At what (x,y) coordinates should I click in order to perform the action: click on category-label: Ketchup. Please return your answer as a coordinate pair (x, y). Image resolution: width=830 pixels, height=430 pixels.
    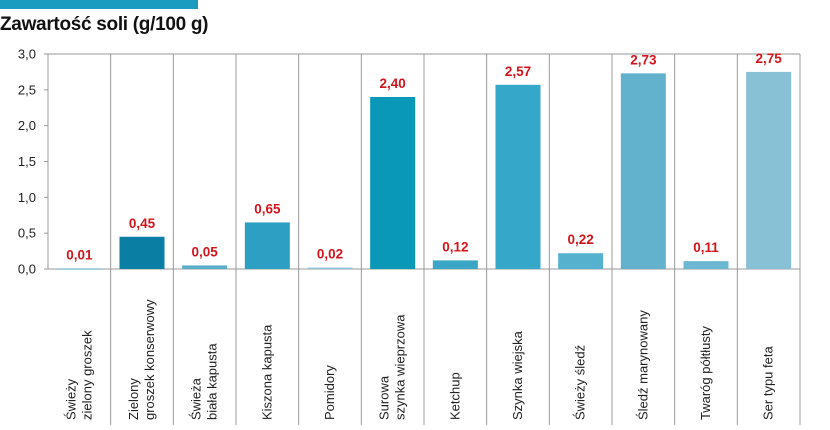
    Looking at the image, I should click on (454, 396).